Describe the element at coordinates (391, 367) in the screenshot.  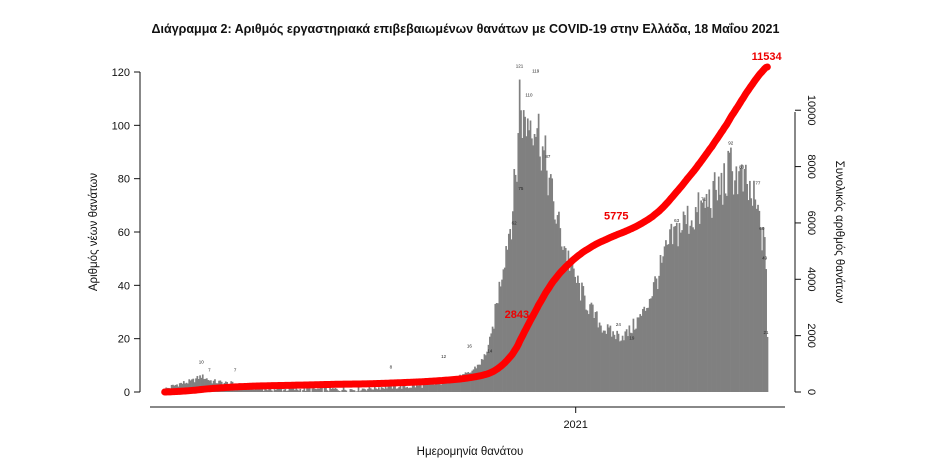
I see `bar-value-label: 8` at that location.